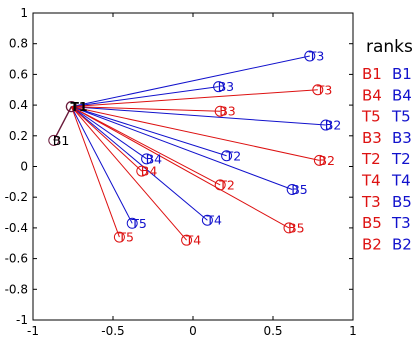 This screenshot has width=420, height=340. Describe the element at coordinates (18, 44) in the screenshot. I see `y-tick-label: 0.8` at that location.